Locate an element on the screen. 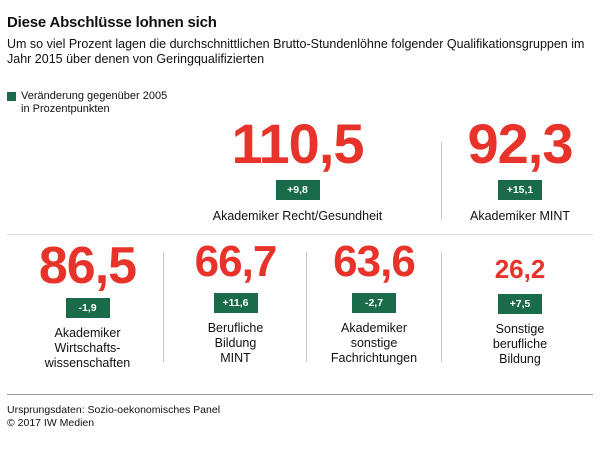  category-label: Berufliche Bildung MINT is located at coordinates (235, 343).